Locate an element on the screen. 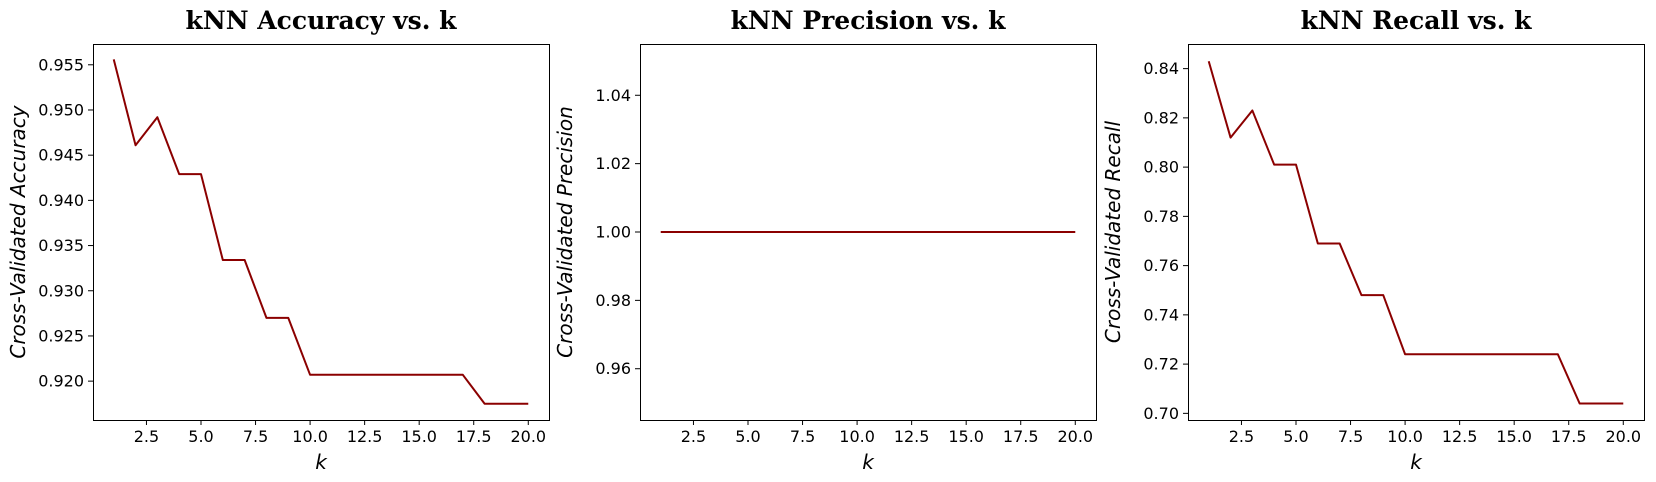 This screenshot has width=1656, height=482. accuracy-x-axis-label: k is located at coordinates (321, 462).